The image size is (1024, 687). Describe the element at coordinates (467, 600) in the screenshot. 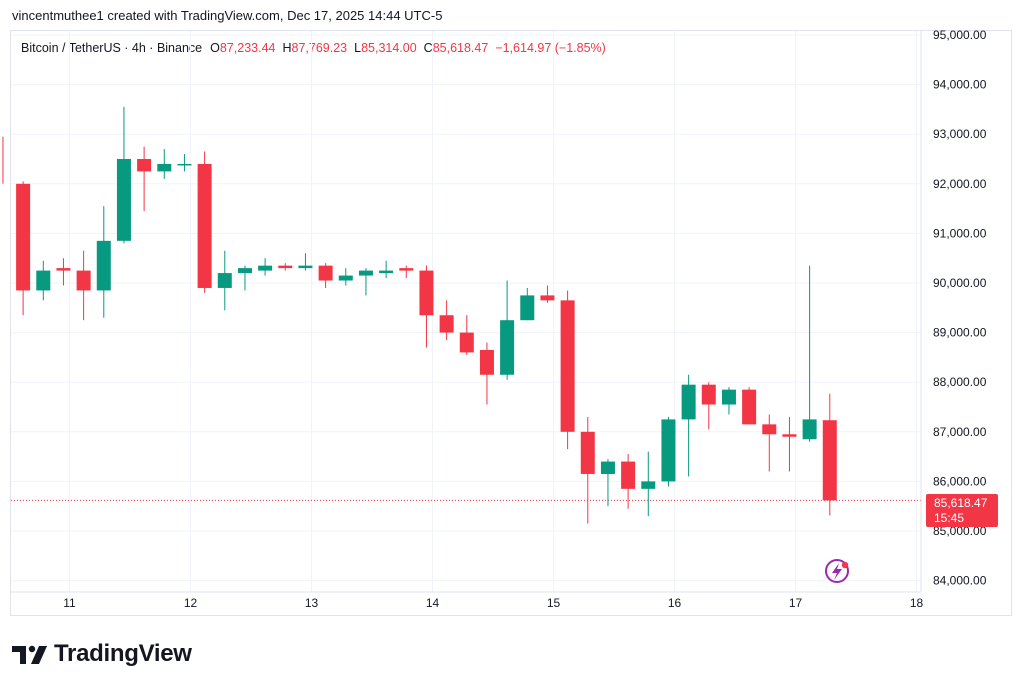

I see `time-axis: 11 12 13 14 15 16 17 18` at that location.